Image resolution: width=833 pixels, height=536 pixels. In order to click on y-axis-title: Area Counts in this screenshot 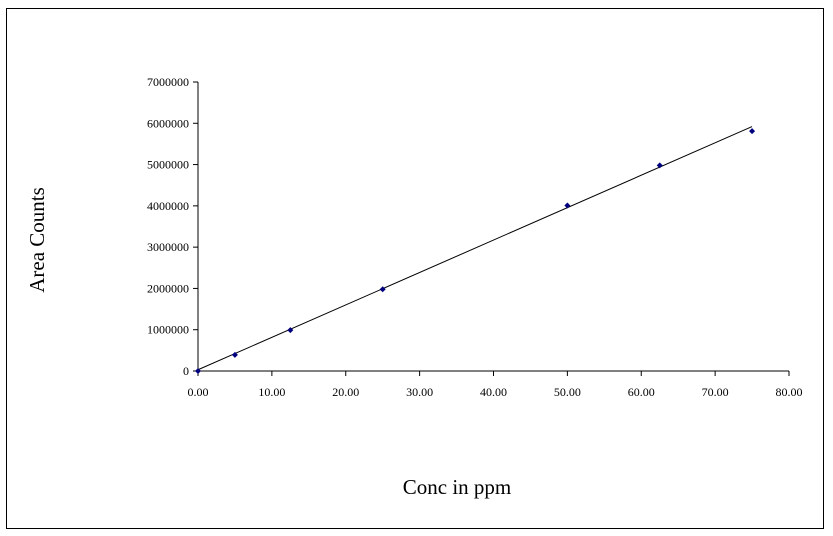, I will do `click(37, 240)`.